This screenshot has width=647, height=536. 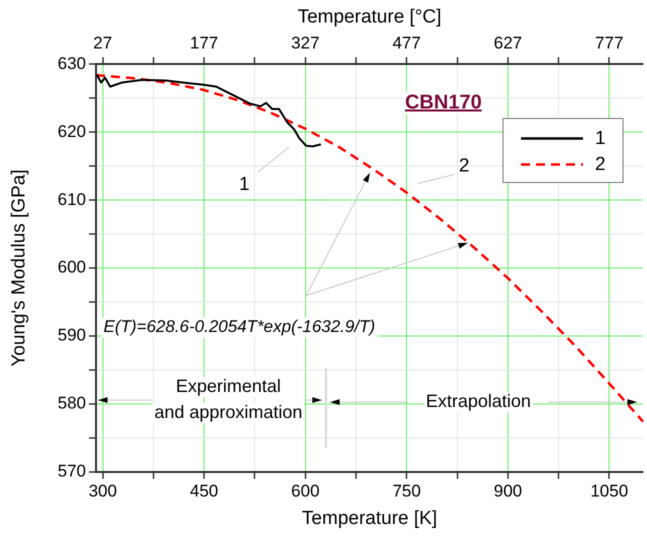 I want to click on y-tick-label: 620, so click(x=72, y=131).